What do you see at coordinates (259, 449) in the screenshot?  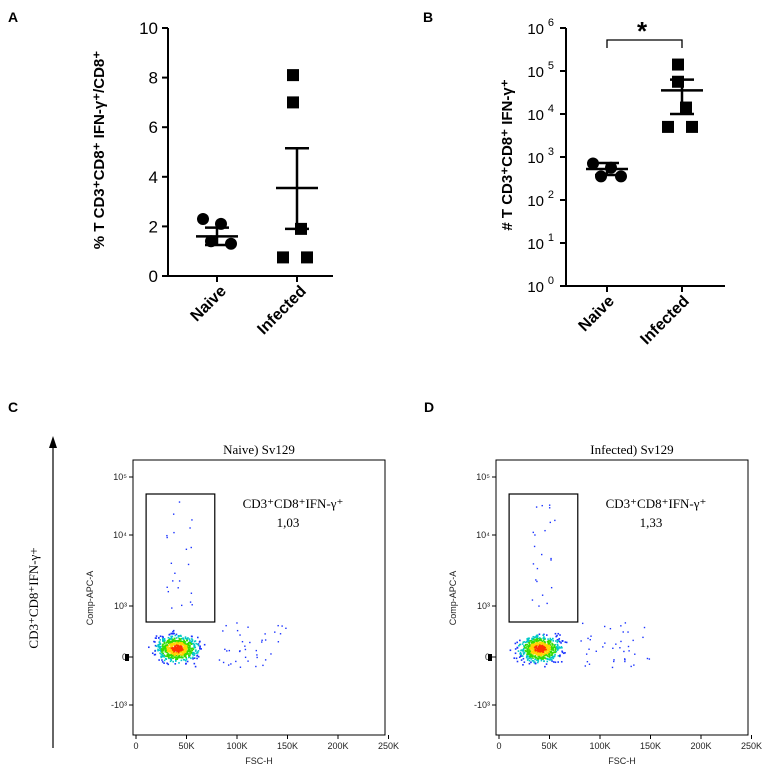 I see `panel-c-title: Naive) Sv129` at bounding box center [259, 449].